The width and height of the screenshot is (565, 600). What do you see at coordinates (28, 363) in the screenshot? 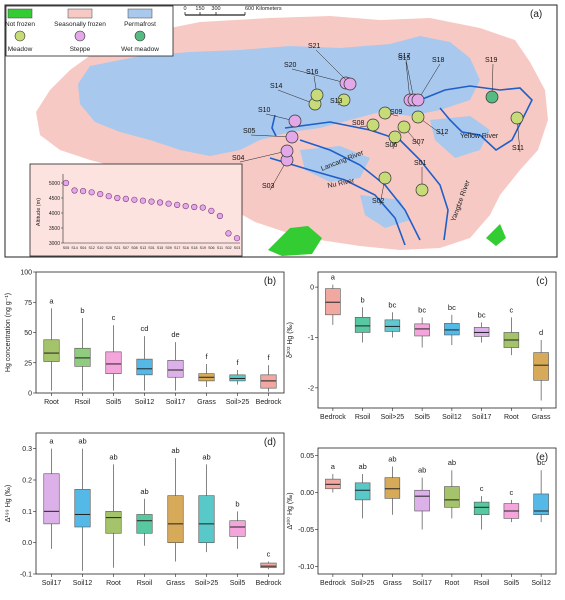
I see `y-tick-label: 25` at bounding box center [28, 363].